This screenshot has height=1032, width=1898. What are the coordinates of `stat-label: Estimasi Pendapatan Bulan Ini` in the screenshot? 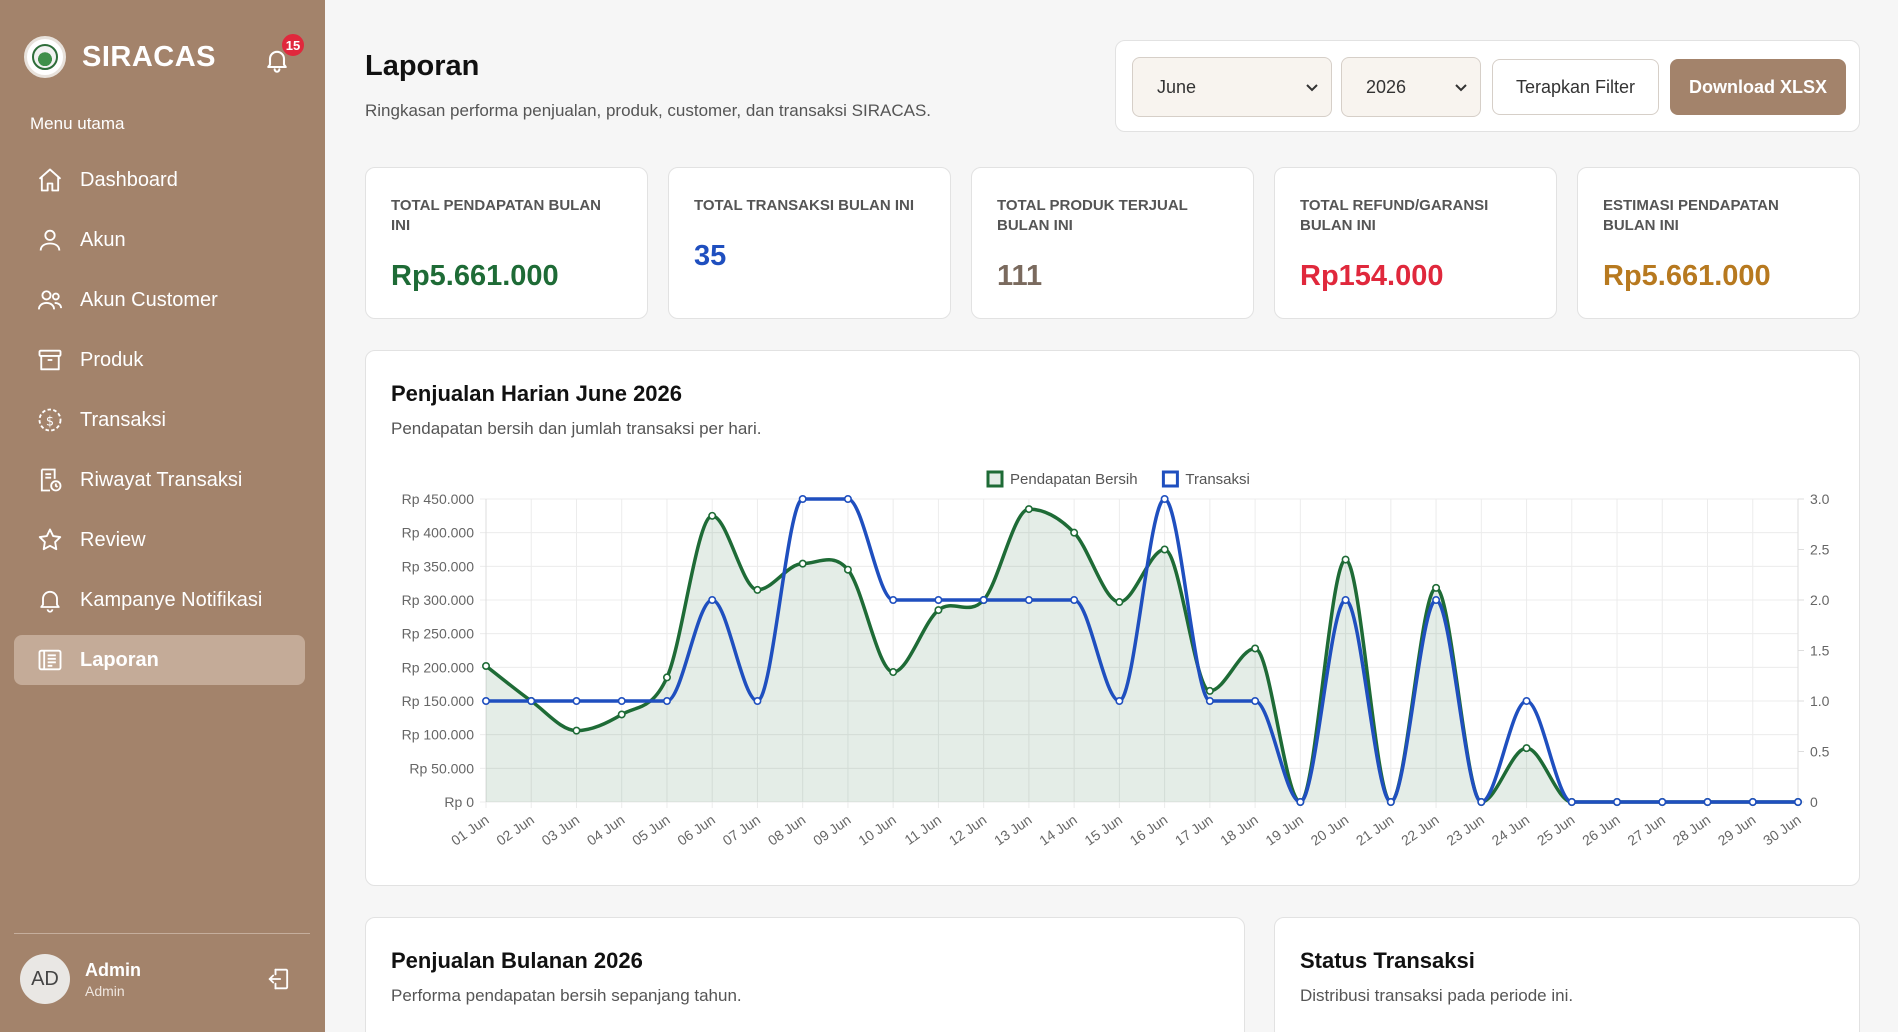 It's located at (1691, 215).